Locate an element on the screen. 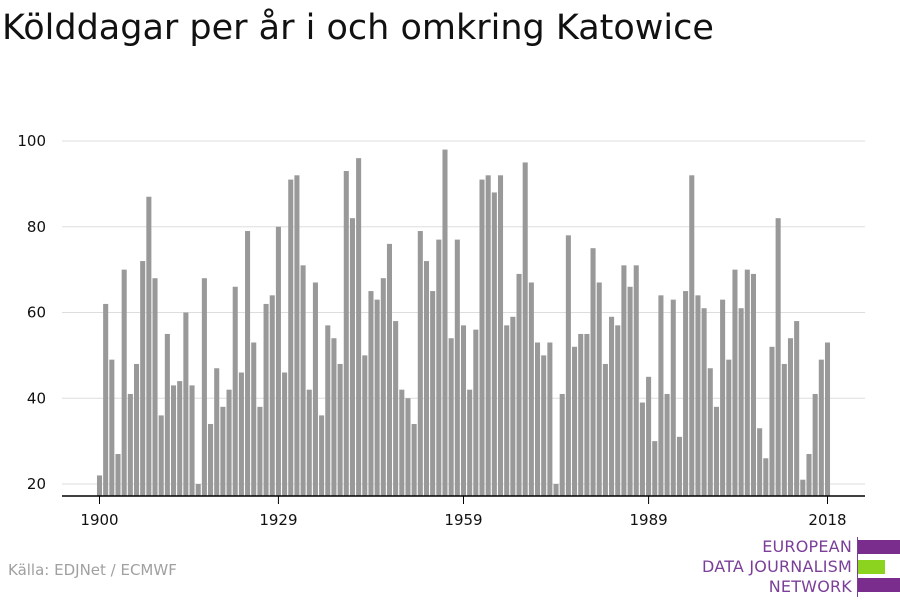 This screenshot has width=900, height=600. bar-1927 is located at coordinates (266, 399).